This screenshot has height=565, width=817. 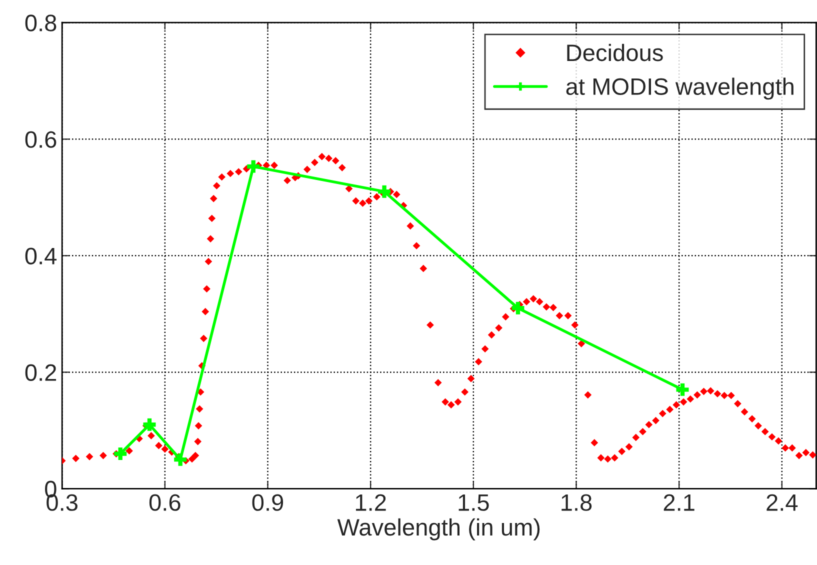 I want to click on x-tick-label: 1.5, so click(x=473, y=502).